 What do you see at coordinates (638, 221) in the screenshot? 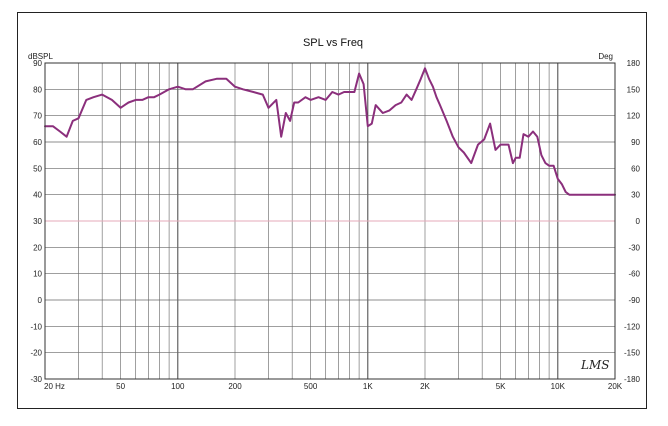
I see `y-right-tick-label: 0` at bounding box center [638, 221].